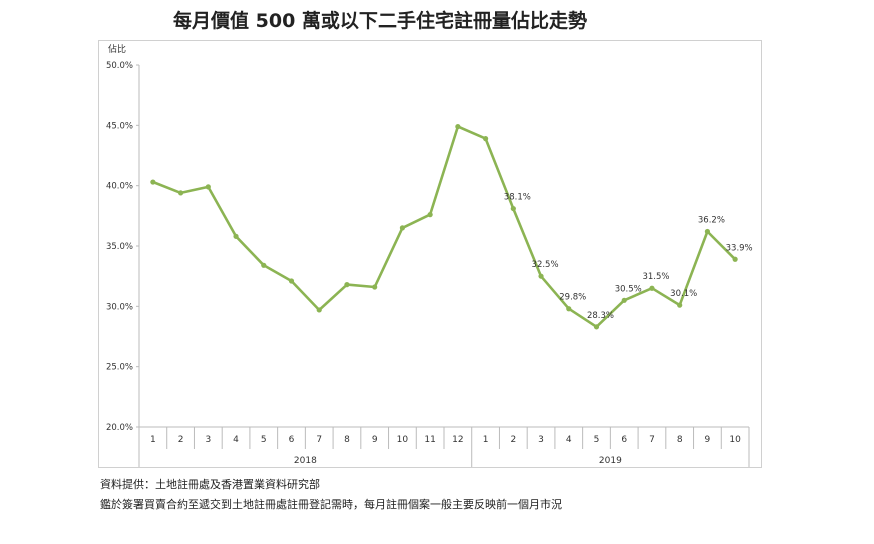 This screenshot has height=544, width=874. Describe the element at coordinates (119, 66) in the screenshot. I see `y-tick-label: 50.0%` at that location.